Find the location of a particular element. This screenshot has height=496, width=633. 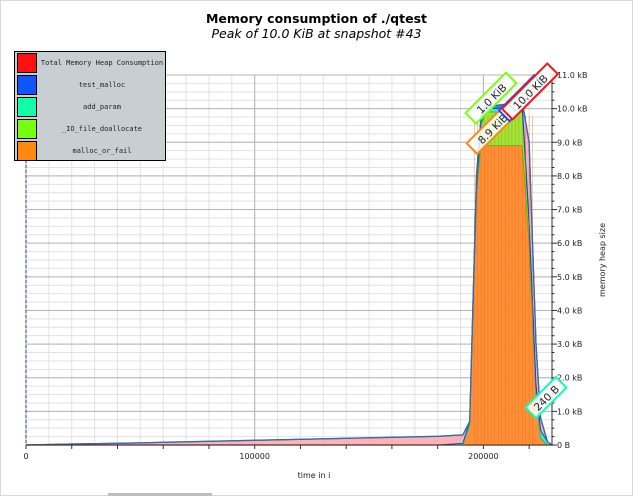

legend-item-malloc-or-fail: malloc_or_fail is located at coordinates (90, 151).